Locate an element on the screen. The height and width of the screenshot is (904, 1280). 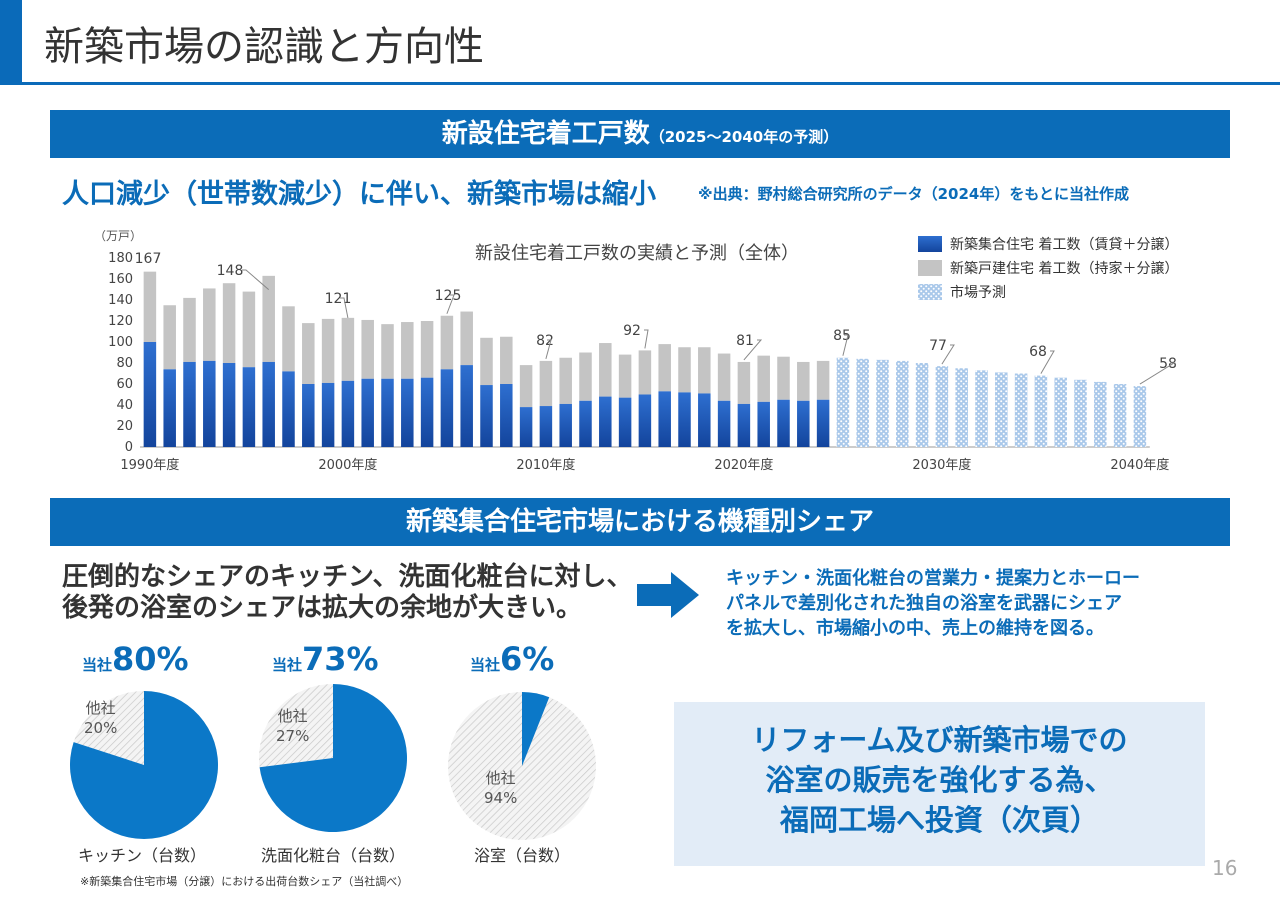
page-title: 新築市場の認識と方向性 is located at coordinates (264, 47).